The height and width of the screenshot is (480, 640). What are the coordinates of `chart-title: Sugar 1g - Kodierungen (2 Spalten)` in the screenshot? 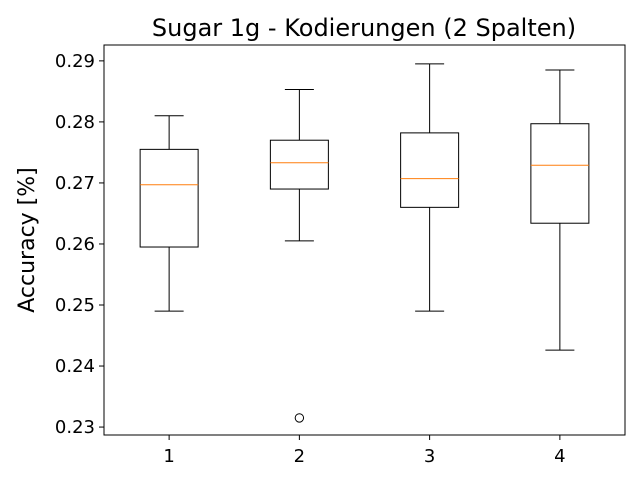 It's located at (364, 28).